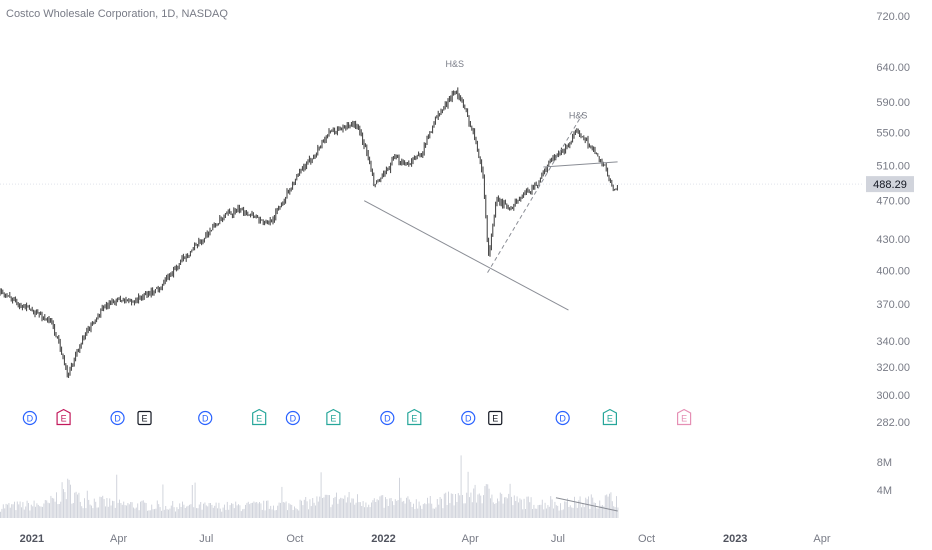 Image resolution: width=932 pixels, height=550 pixels. Describe the element at coordinates (893, 305) in the screenshot. I see `price-tick-label: 370.00` at that location.